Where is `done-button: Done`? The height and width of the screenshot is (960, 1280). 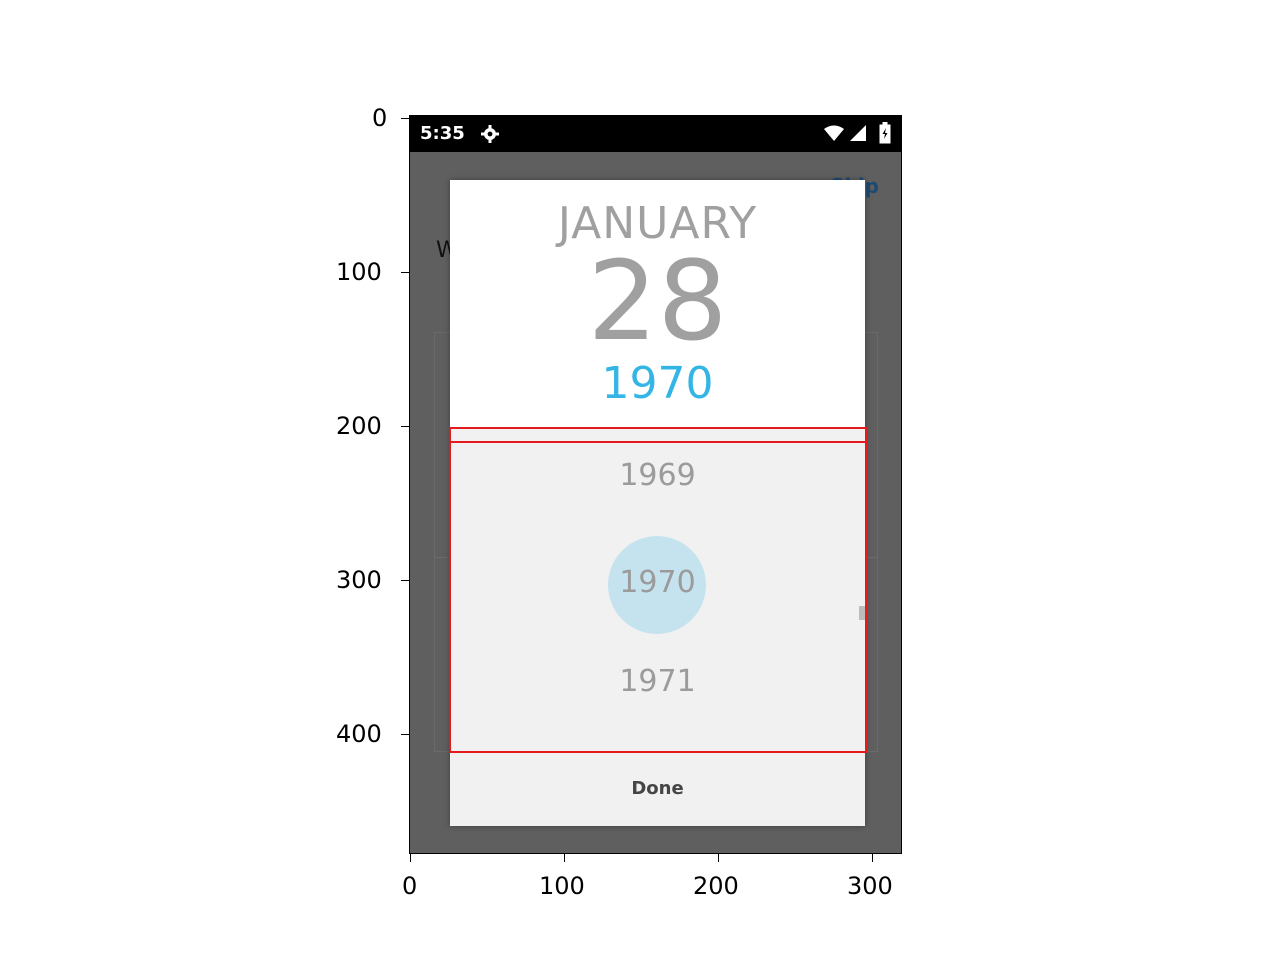 done-button: Done is located at coordinates (657, 788).